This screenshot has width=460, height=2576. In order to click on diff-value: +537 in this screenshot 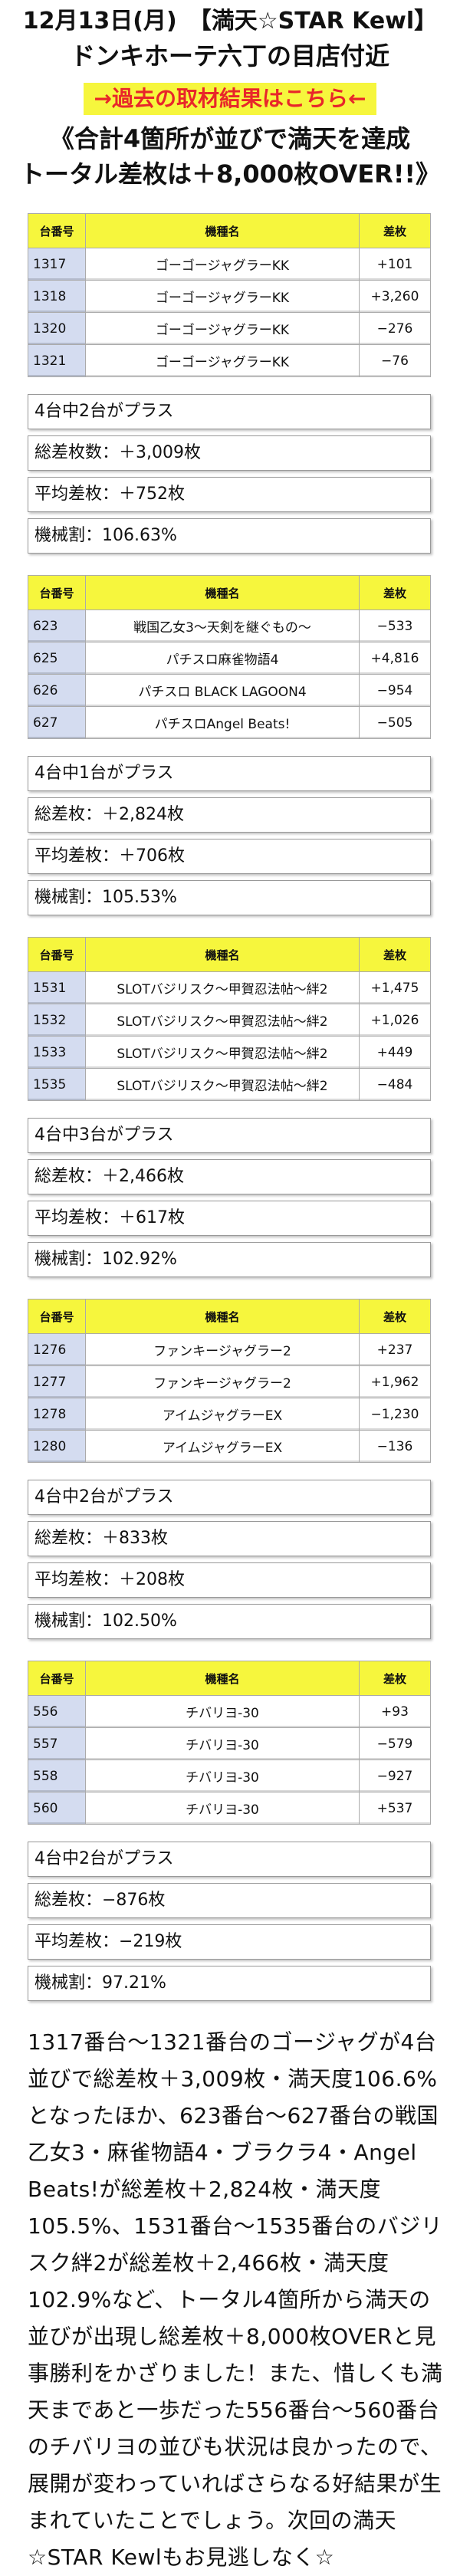, I will do `click(395, 1809)`.